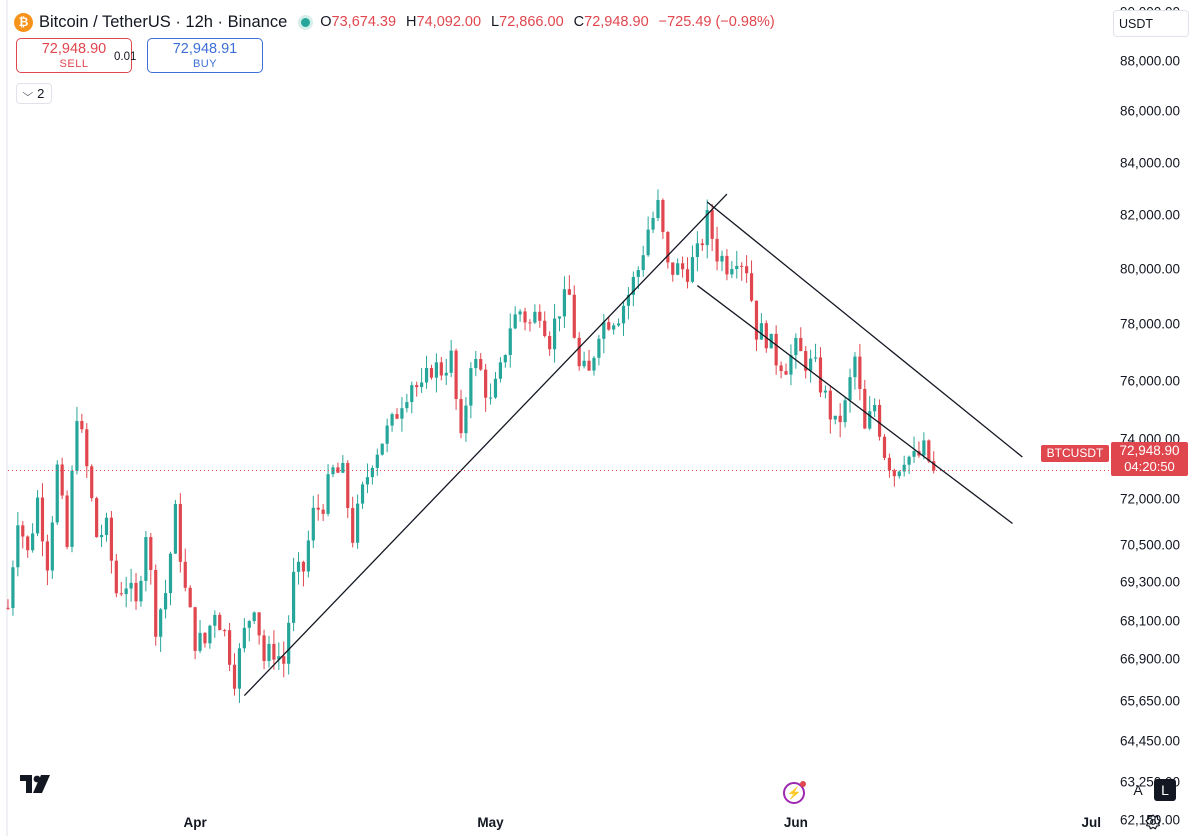  I want to click on price-axis-label: 76,000.00, so click(1150, 381).